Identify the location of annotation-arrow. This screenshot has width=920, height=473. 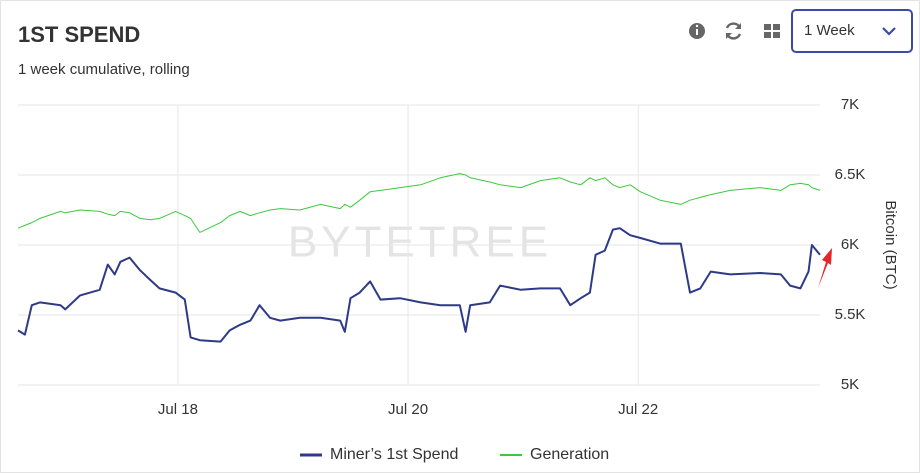
(825, 268).